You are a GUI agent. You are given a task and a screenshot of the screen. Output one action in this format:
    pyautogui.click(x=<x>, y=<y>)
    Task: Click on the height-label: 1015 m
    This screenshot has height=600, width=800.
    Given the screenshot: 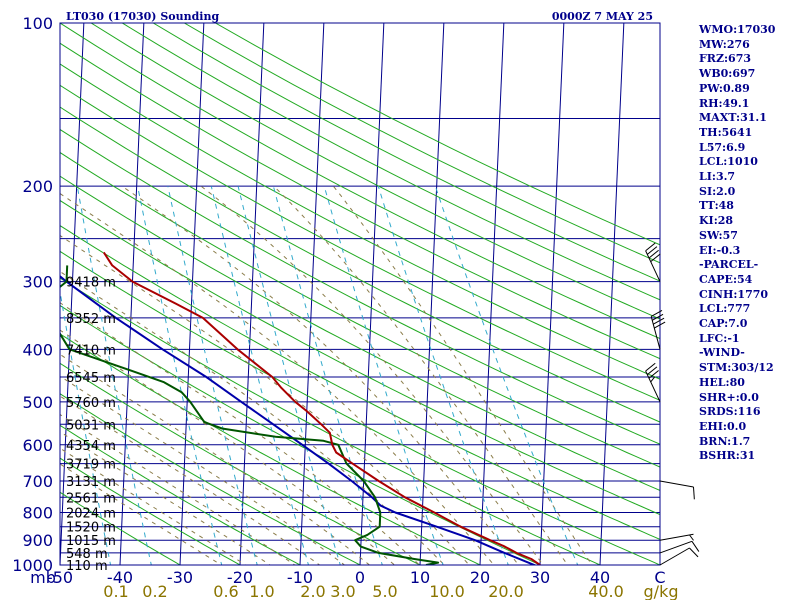 What is the action you would take?
    pyautogui.click(x=91, y=541)
    